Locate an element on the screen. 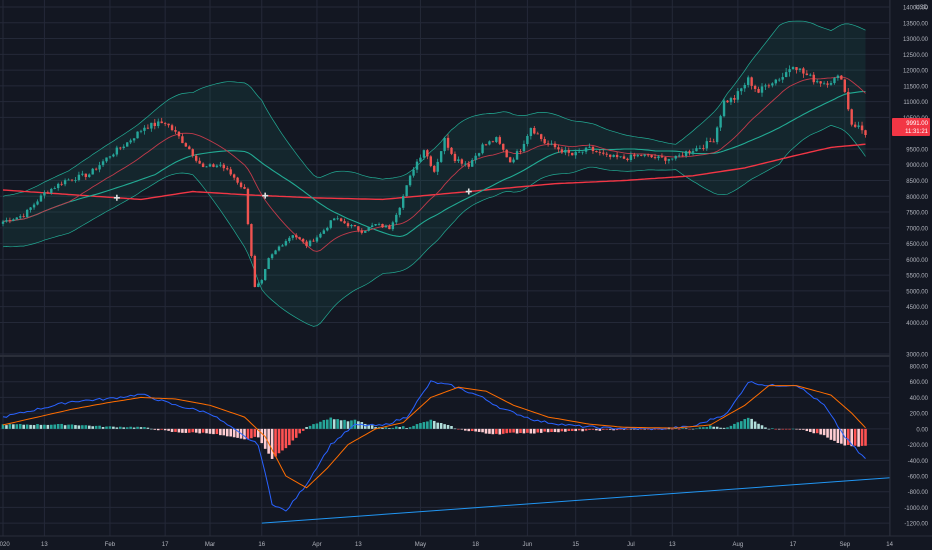  time-tick-label: 17 is located at coordinates (165, 545).